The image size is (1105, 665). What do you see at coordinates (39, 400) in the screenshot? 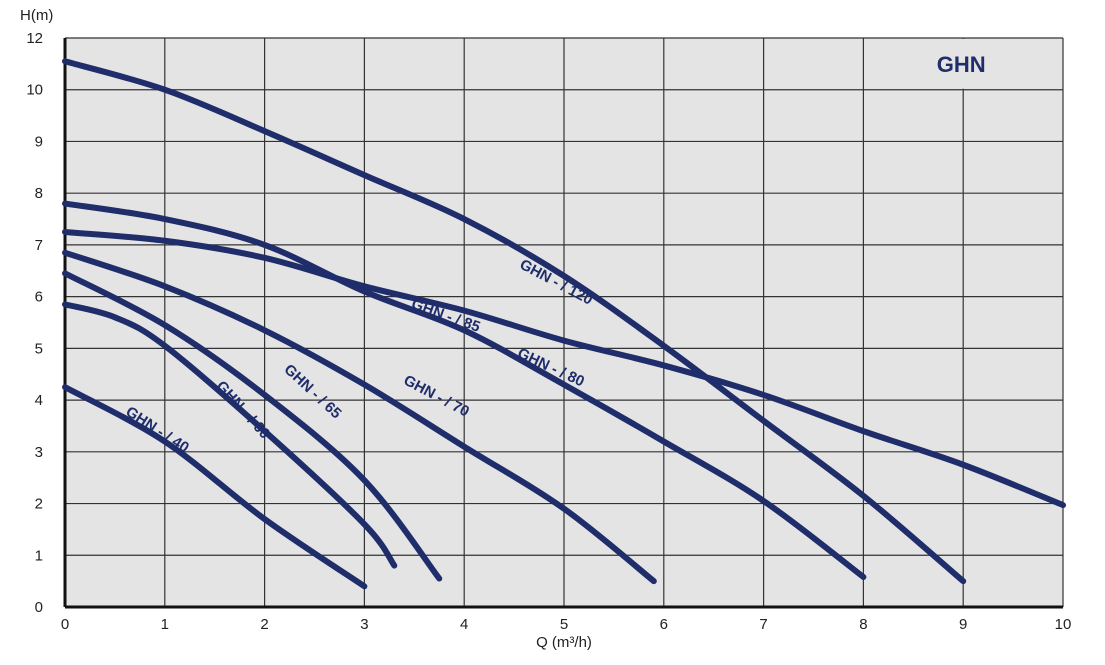
I see `y-tick-label: 4` at bounding box center [39, 400].